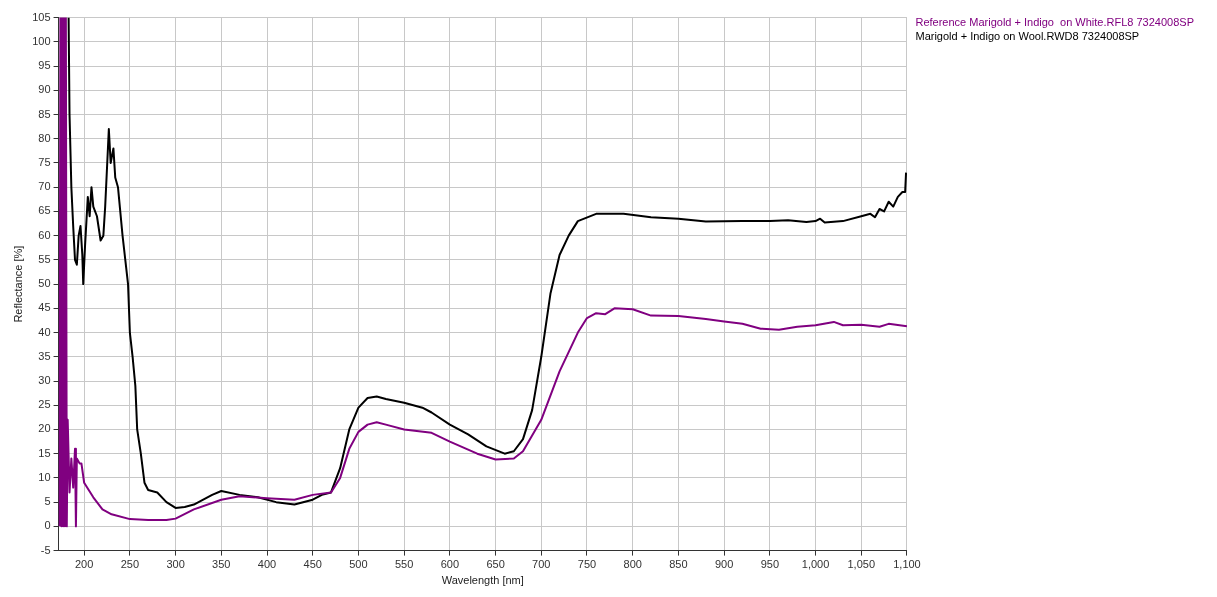 The image size is (1217, 597). I want to click on x-tick-label: 950, so click(770, 564).